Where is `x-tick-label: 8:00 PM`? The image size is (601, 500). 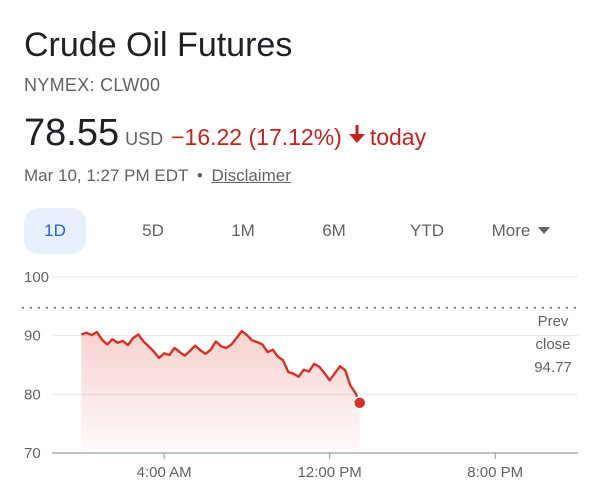 x-tick-label: 8:00 PM is located at coordinates (495, 472).